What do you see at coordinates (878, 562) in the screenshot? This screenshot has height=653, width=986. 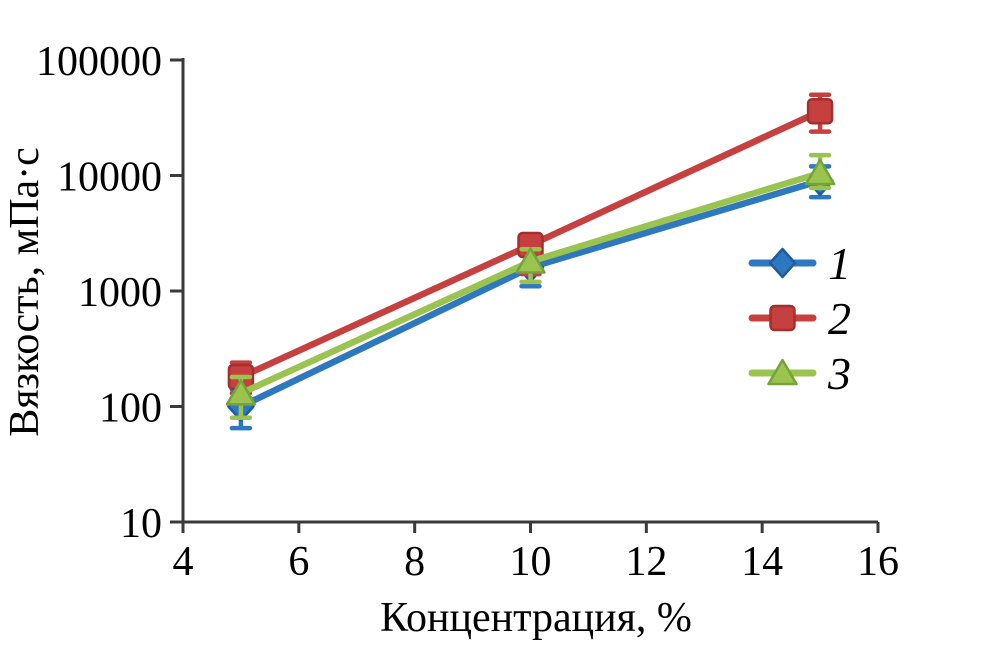 I see `x-tick-label: 16` at bounding box center [878, 562].